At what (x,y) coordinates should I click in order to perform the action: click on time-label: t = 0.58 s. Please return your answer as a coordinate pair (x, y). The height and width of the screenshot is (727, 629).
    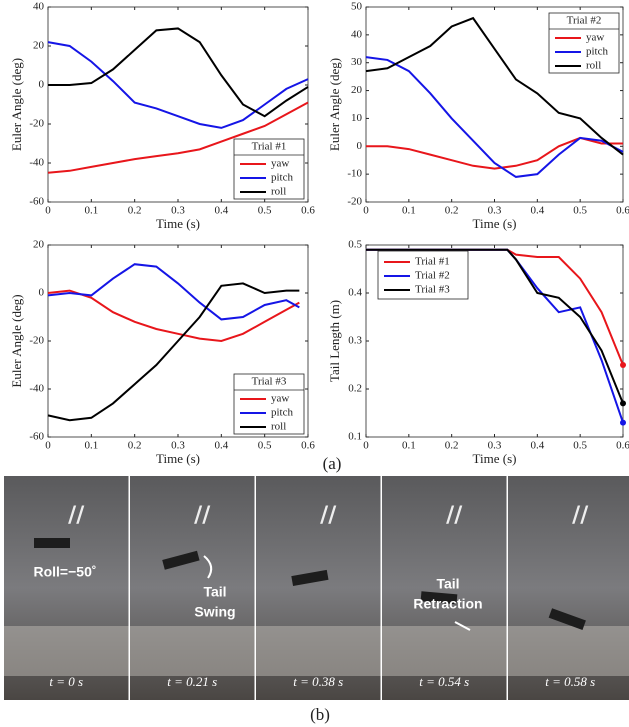
    Looking at the image, I should click on (570, 681).